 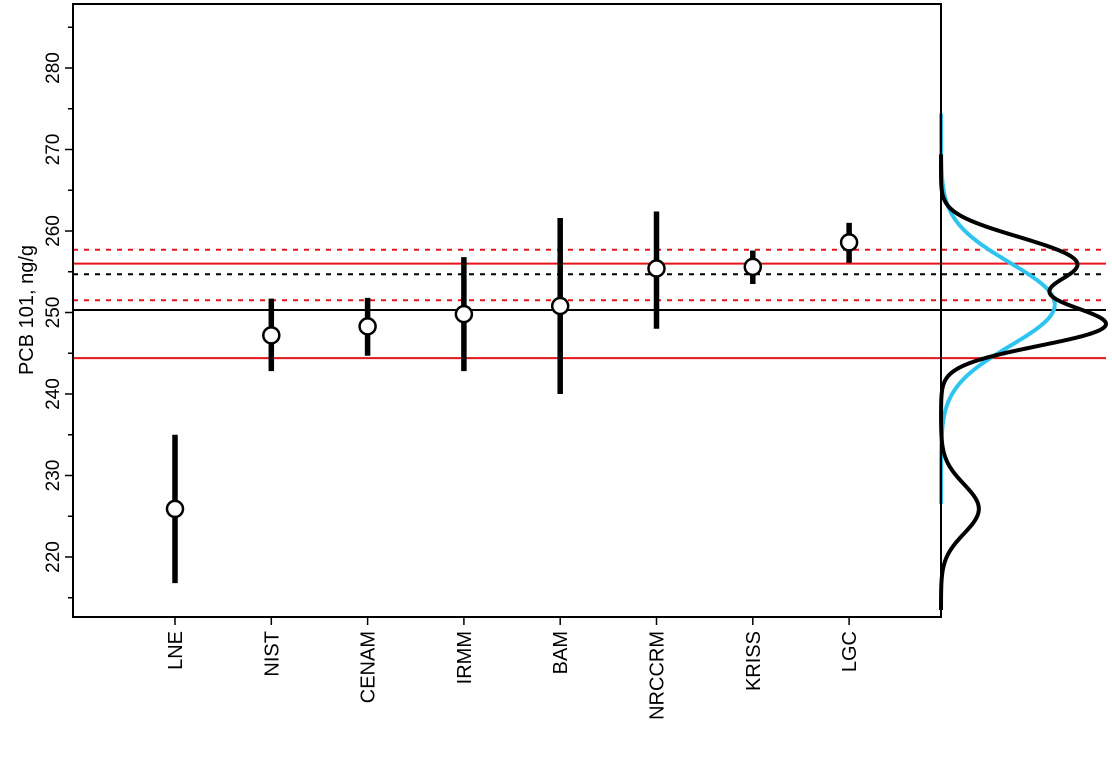 What do you see at coordinates (589, 304) in the screenshot?
I see `reference-lines` at bounding box center [589, 304].